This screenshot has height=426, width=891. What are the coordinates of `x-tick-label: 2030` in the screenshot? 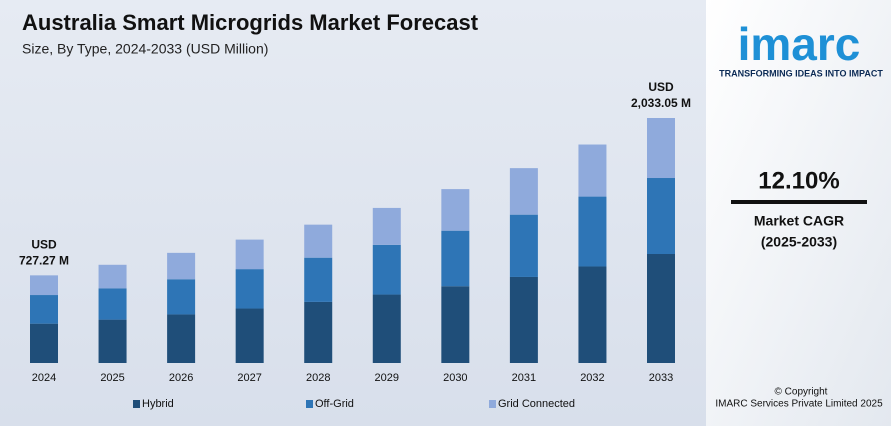 It's located at (455, 378).